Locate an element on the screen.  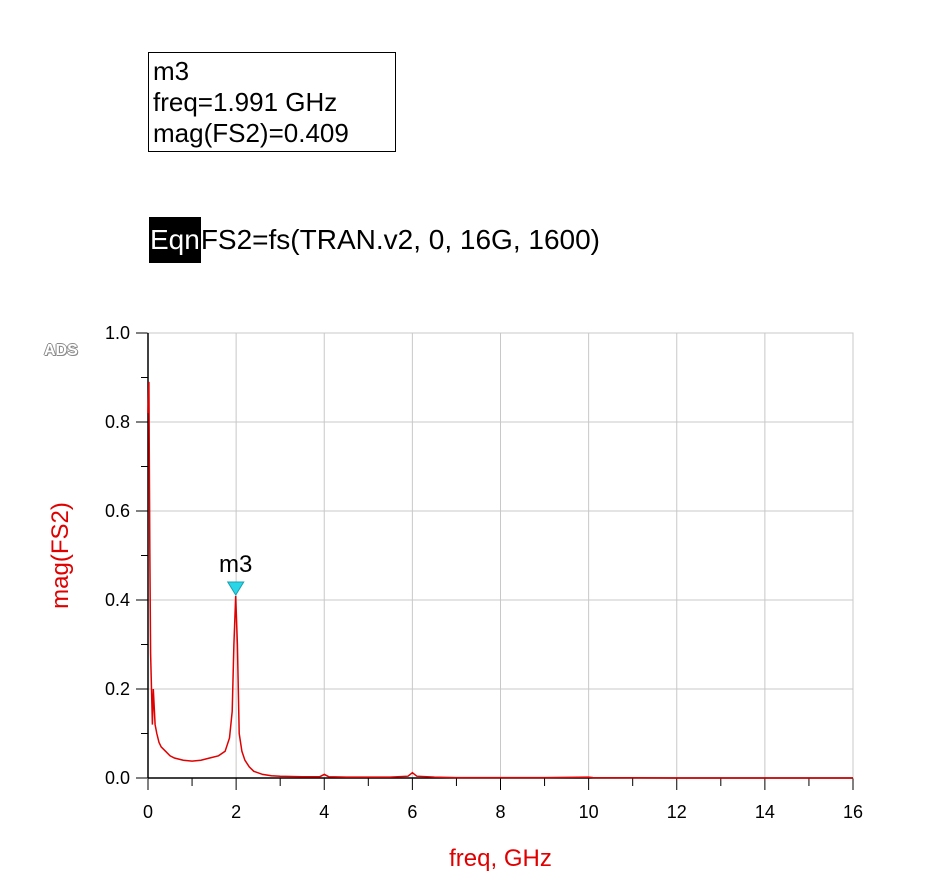
marker-readout-box: m3 freq=1.991 GHz mag(FS2)=0.409 is located at coordinates (272, 102).